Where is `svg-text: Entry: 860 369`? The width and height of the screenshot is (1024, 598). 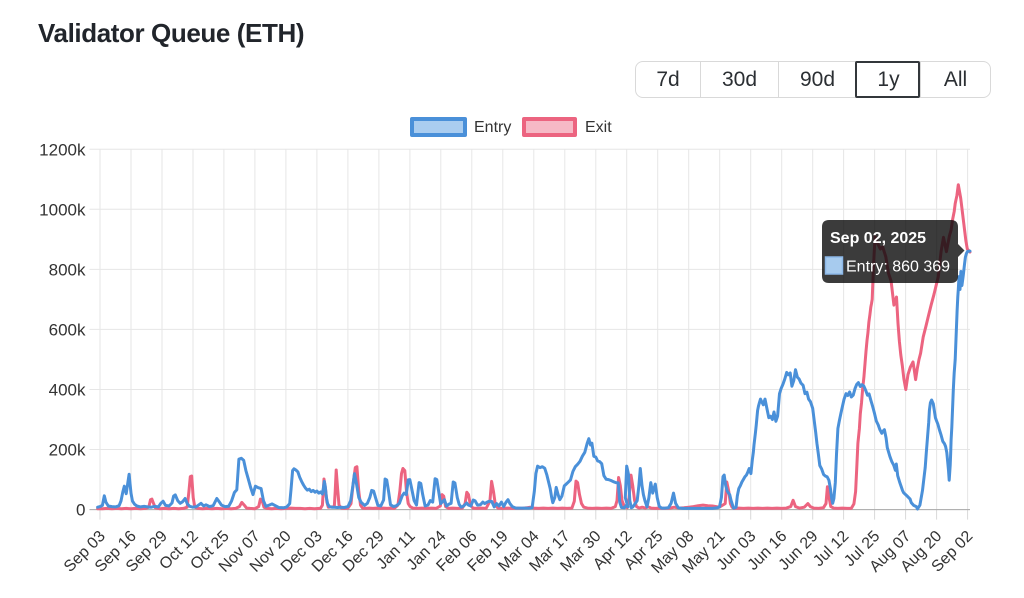 svg-text: Entry: 860 369 is located at coordinates (898, 267).